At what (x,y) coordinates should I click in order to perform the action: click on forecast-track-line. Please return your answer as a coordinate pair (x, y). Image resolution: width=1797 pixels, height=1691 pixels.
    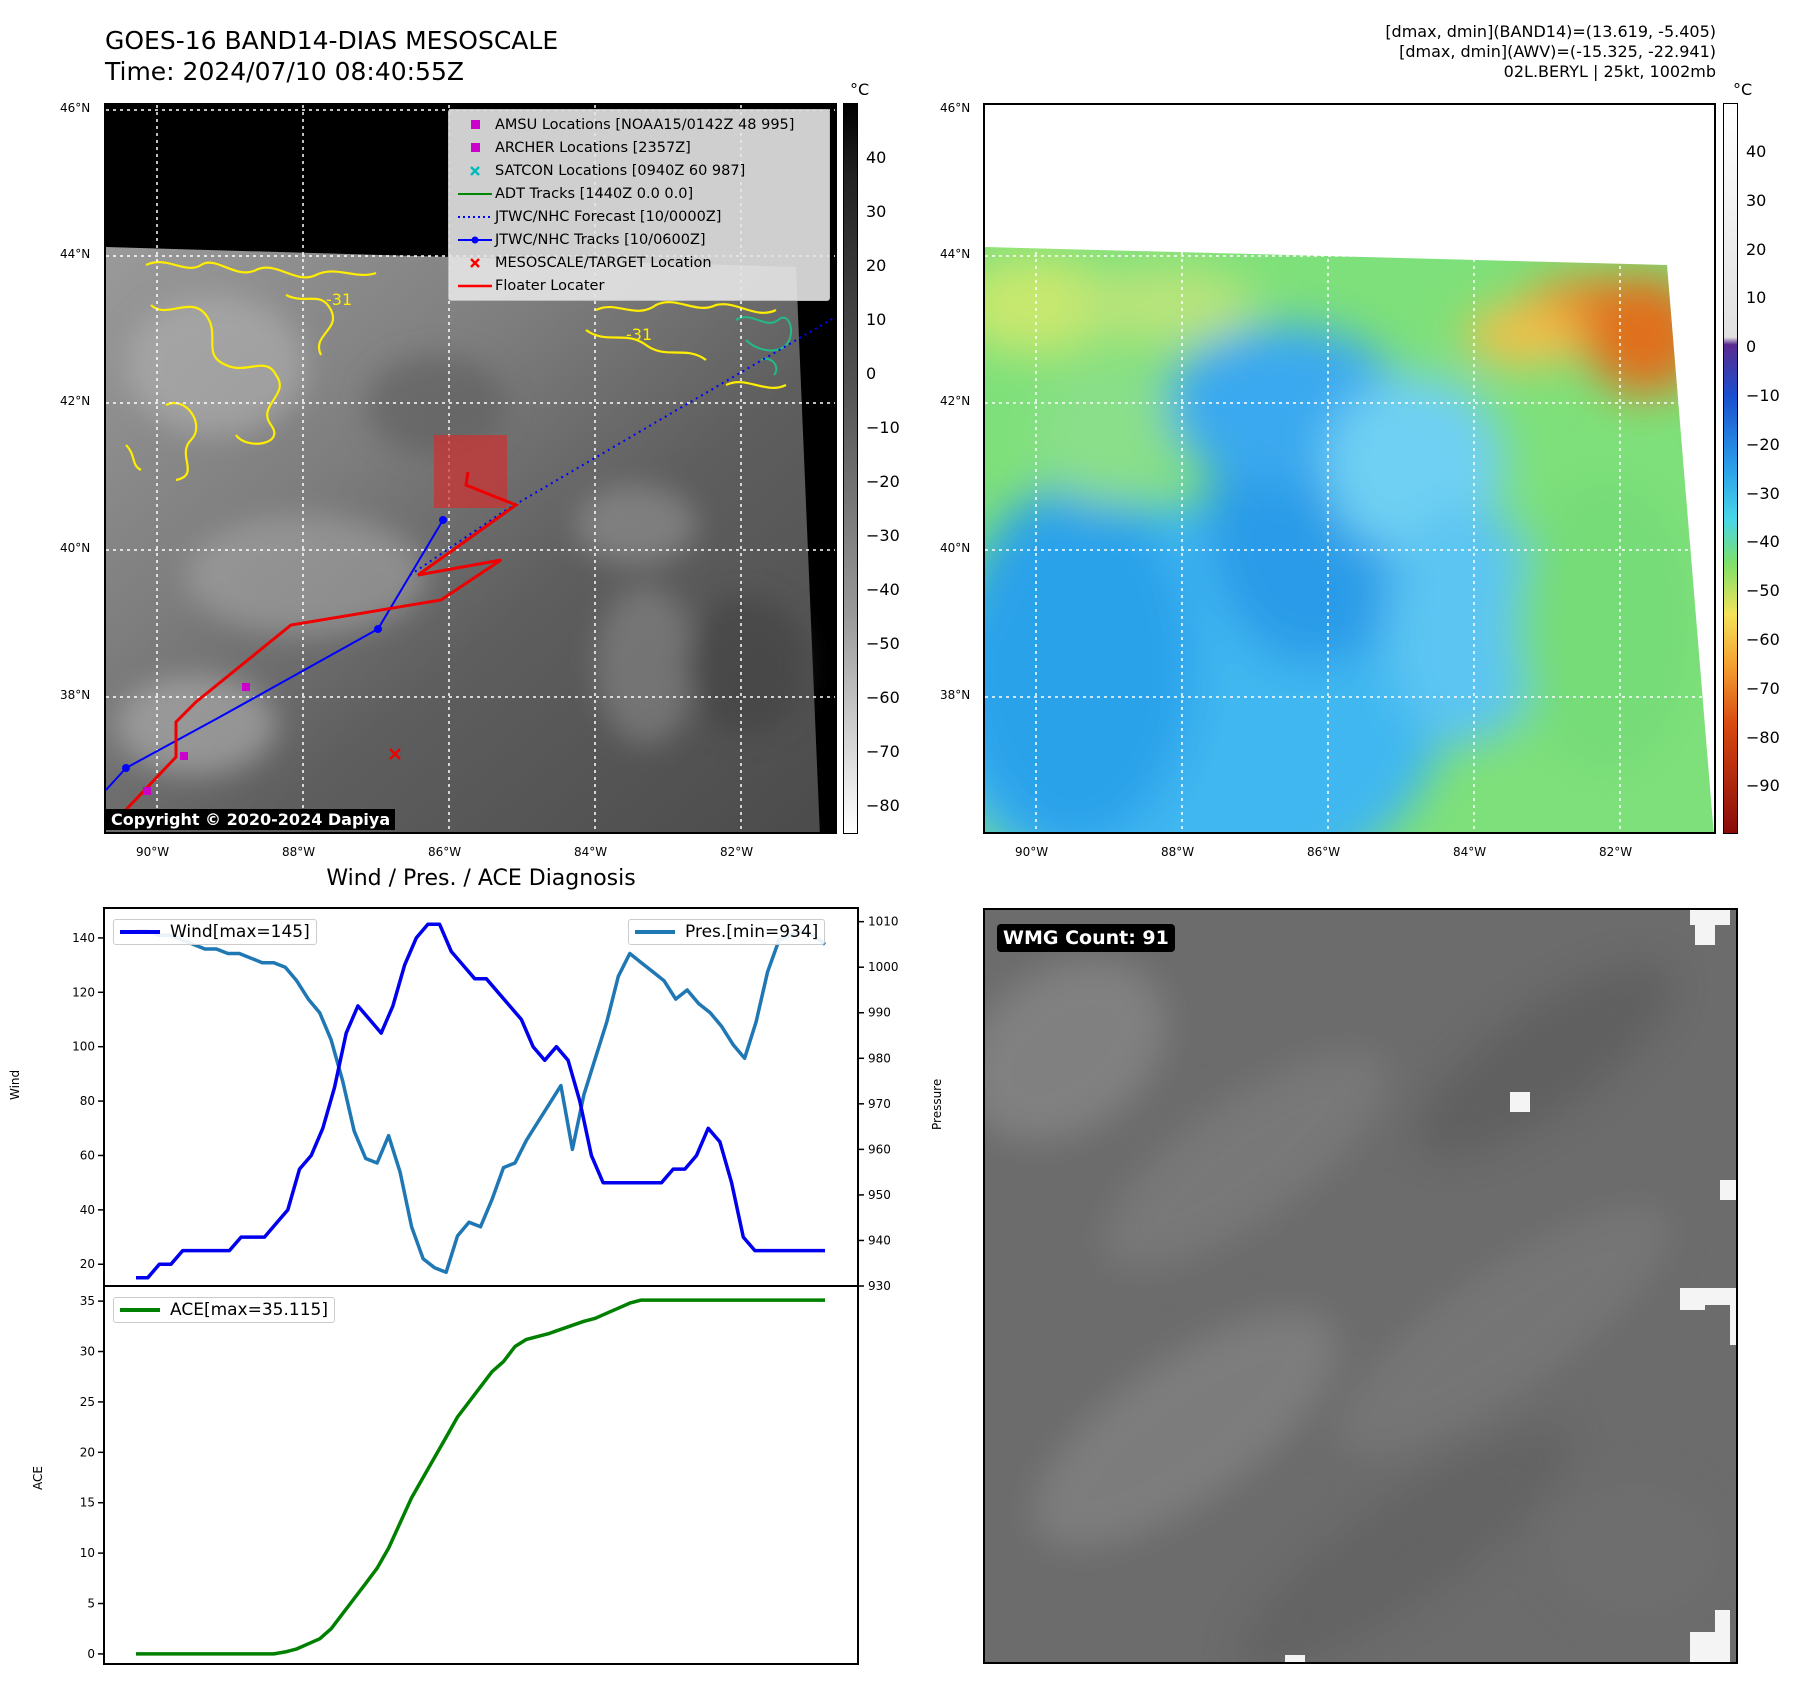
    Looking at the image, I should click on (622, 446).